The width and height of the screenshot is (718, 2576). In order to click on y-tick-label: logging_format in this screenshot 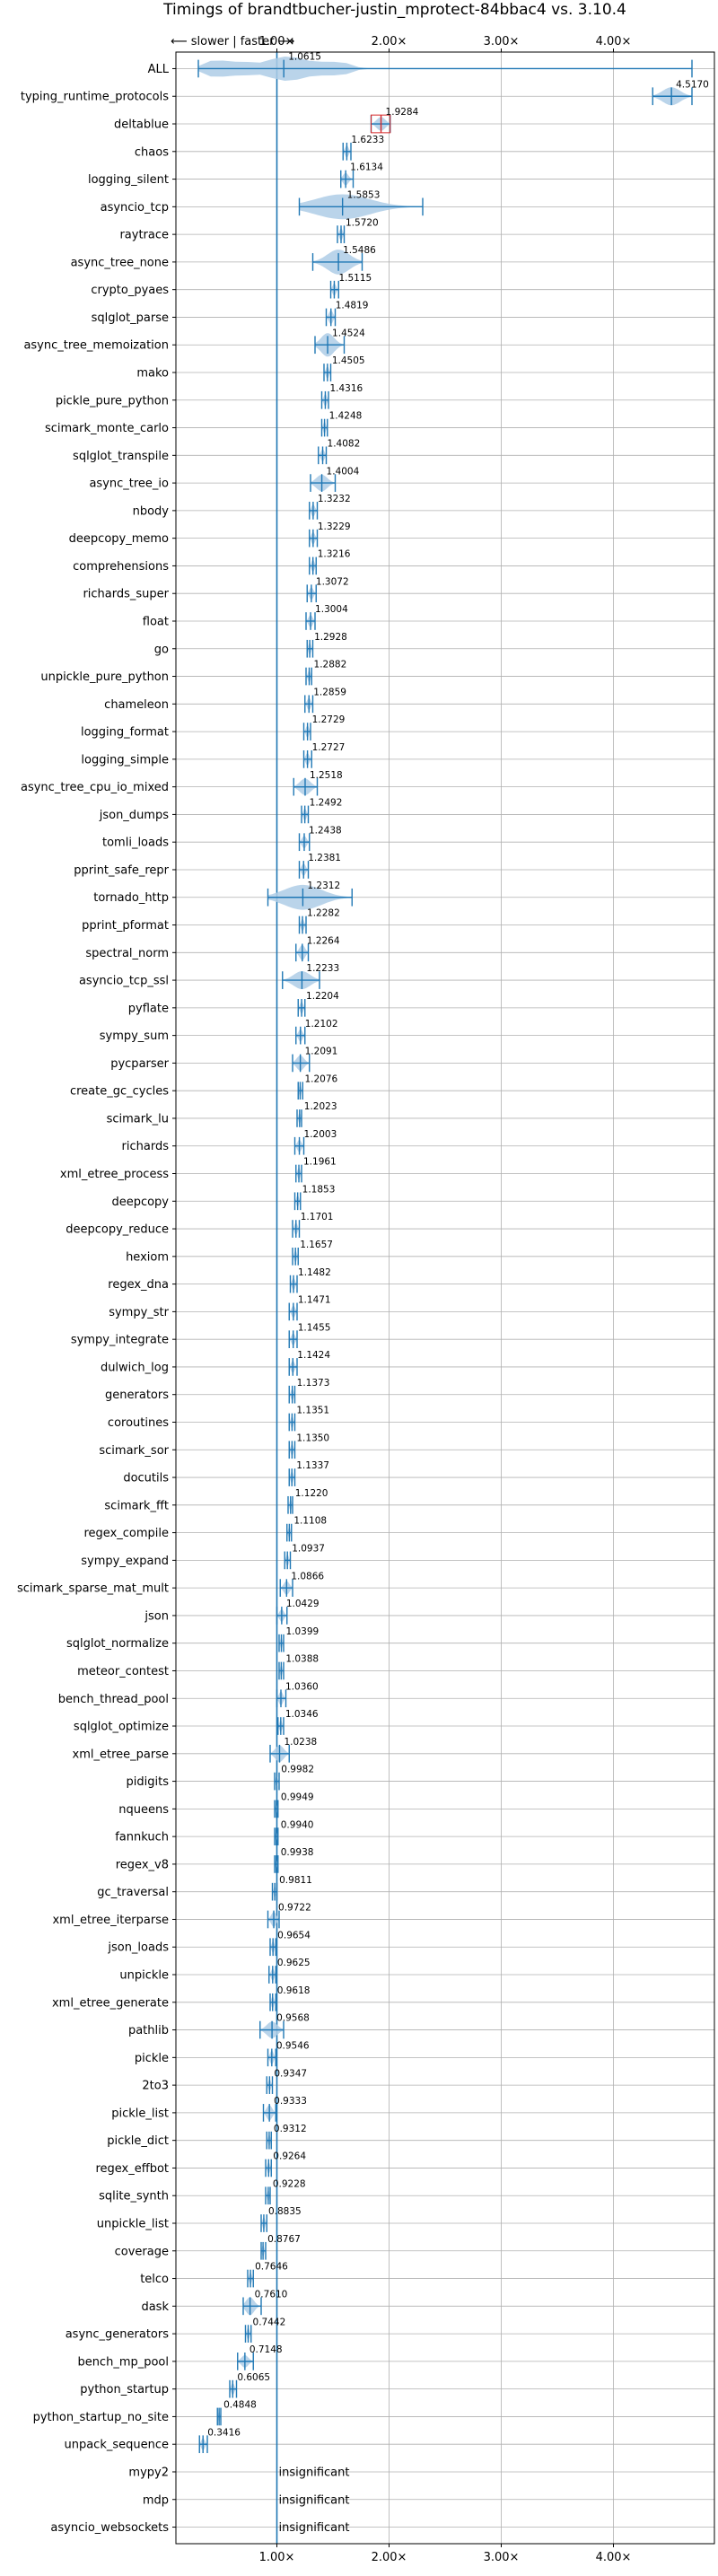, I will do `click(125, 733)`.